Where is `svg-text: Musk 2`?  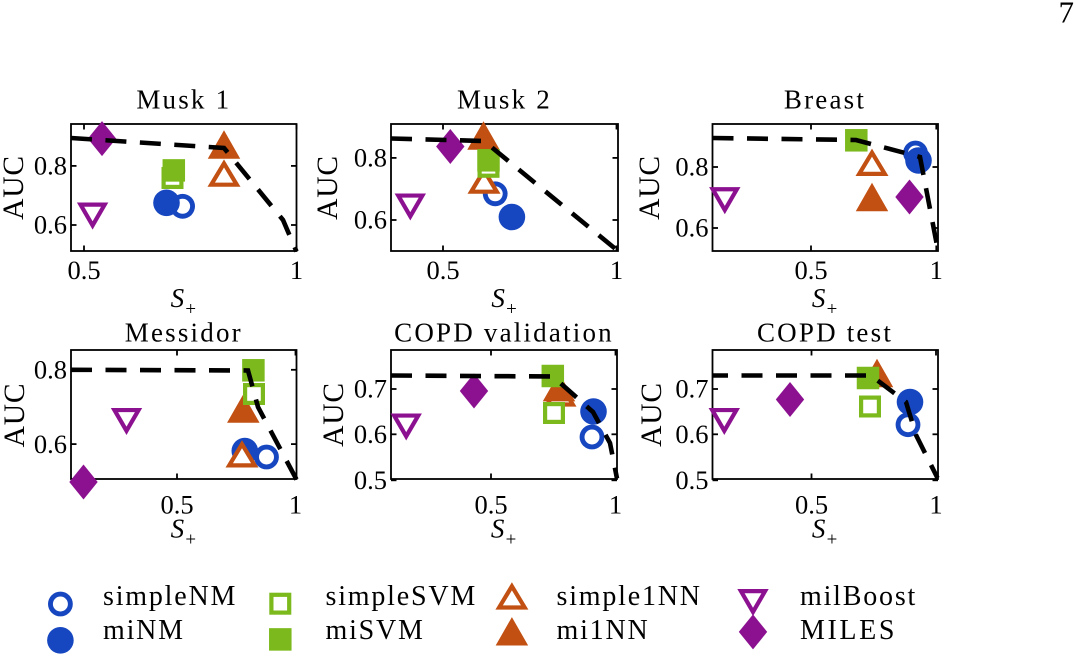 svg-text: Musk 2 is located at coordinates (504, 100).